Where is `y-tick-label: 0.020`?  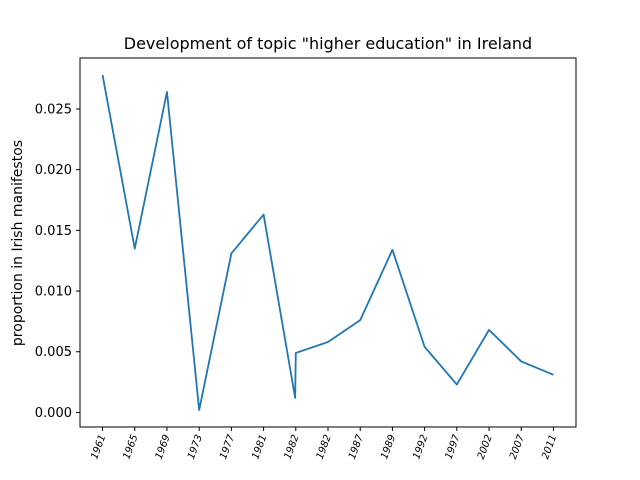 y-tick-label: 0.020 is located at coordinates (53, 170).